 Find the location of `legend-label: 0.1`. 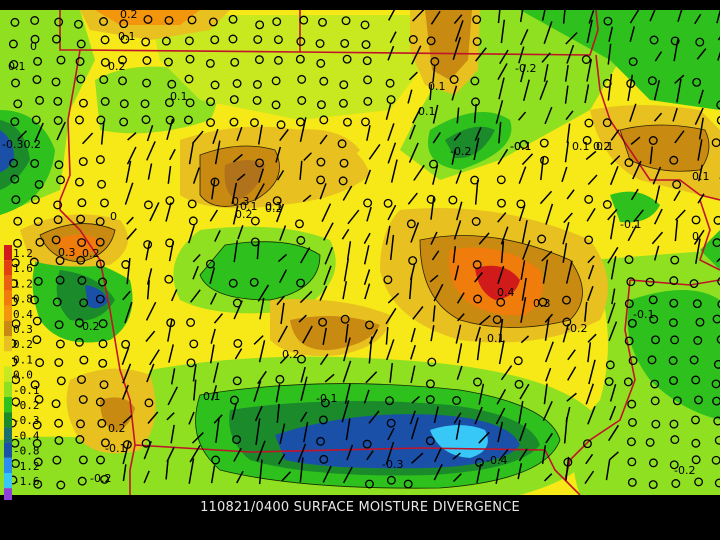

legend-label: 0.1 is located at coordinates (23, 359).